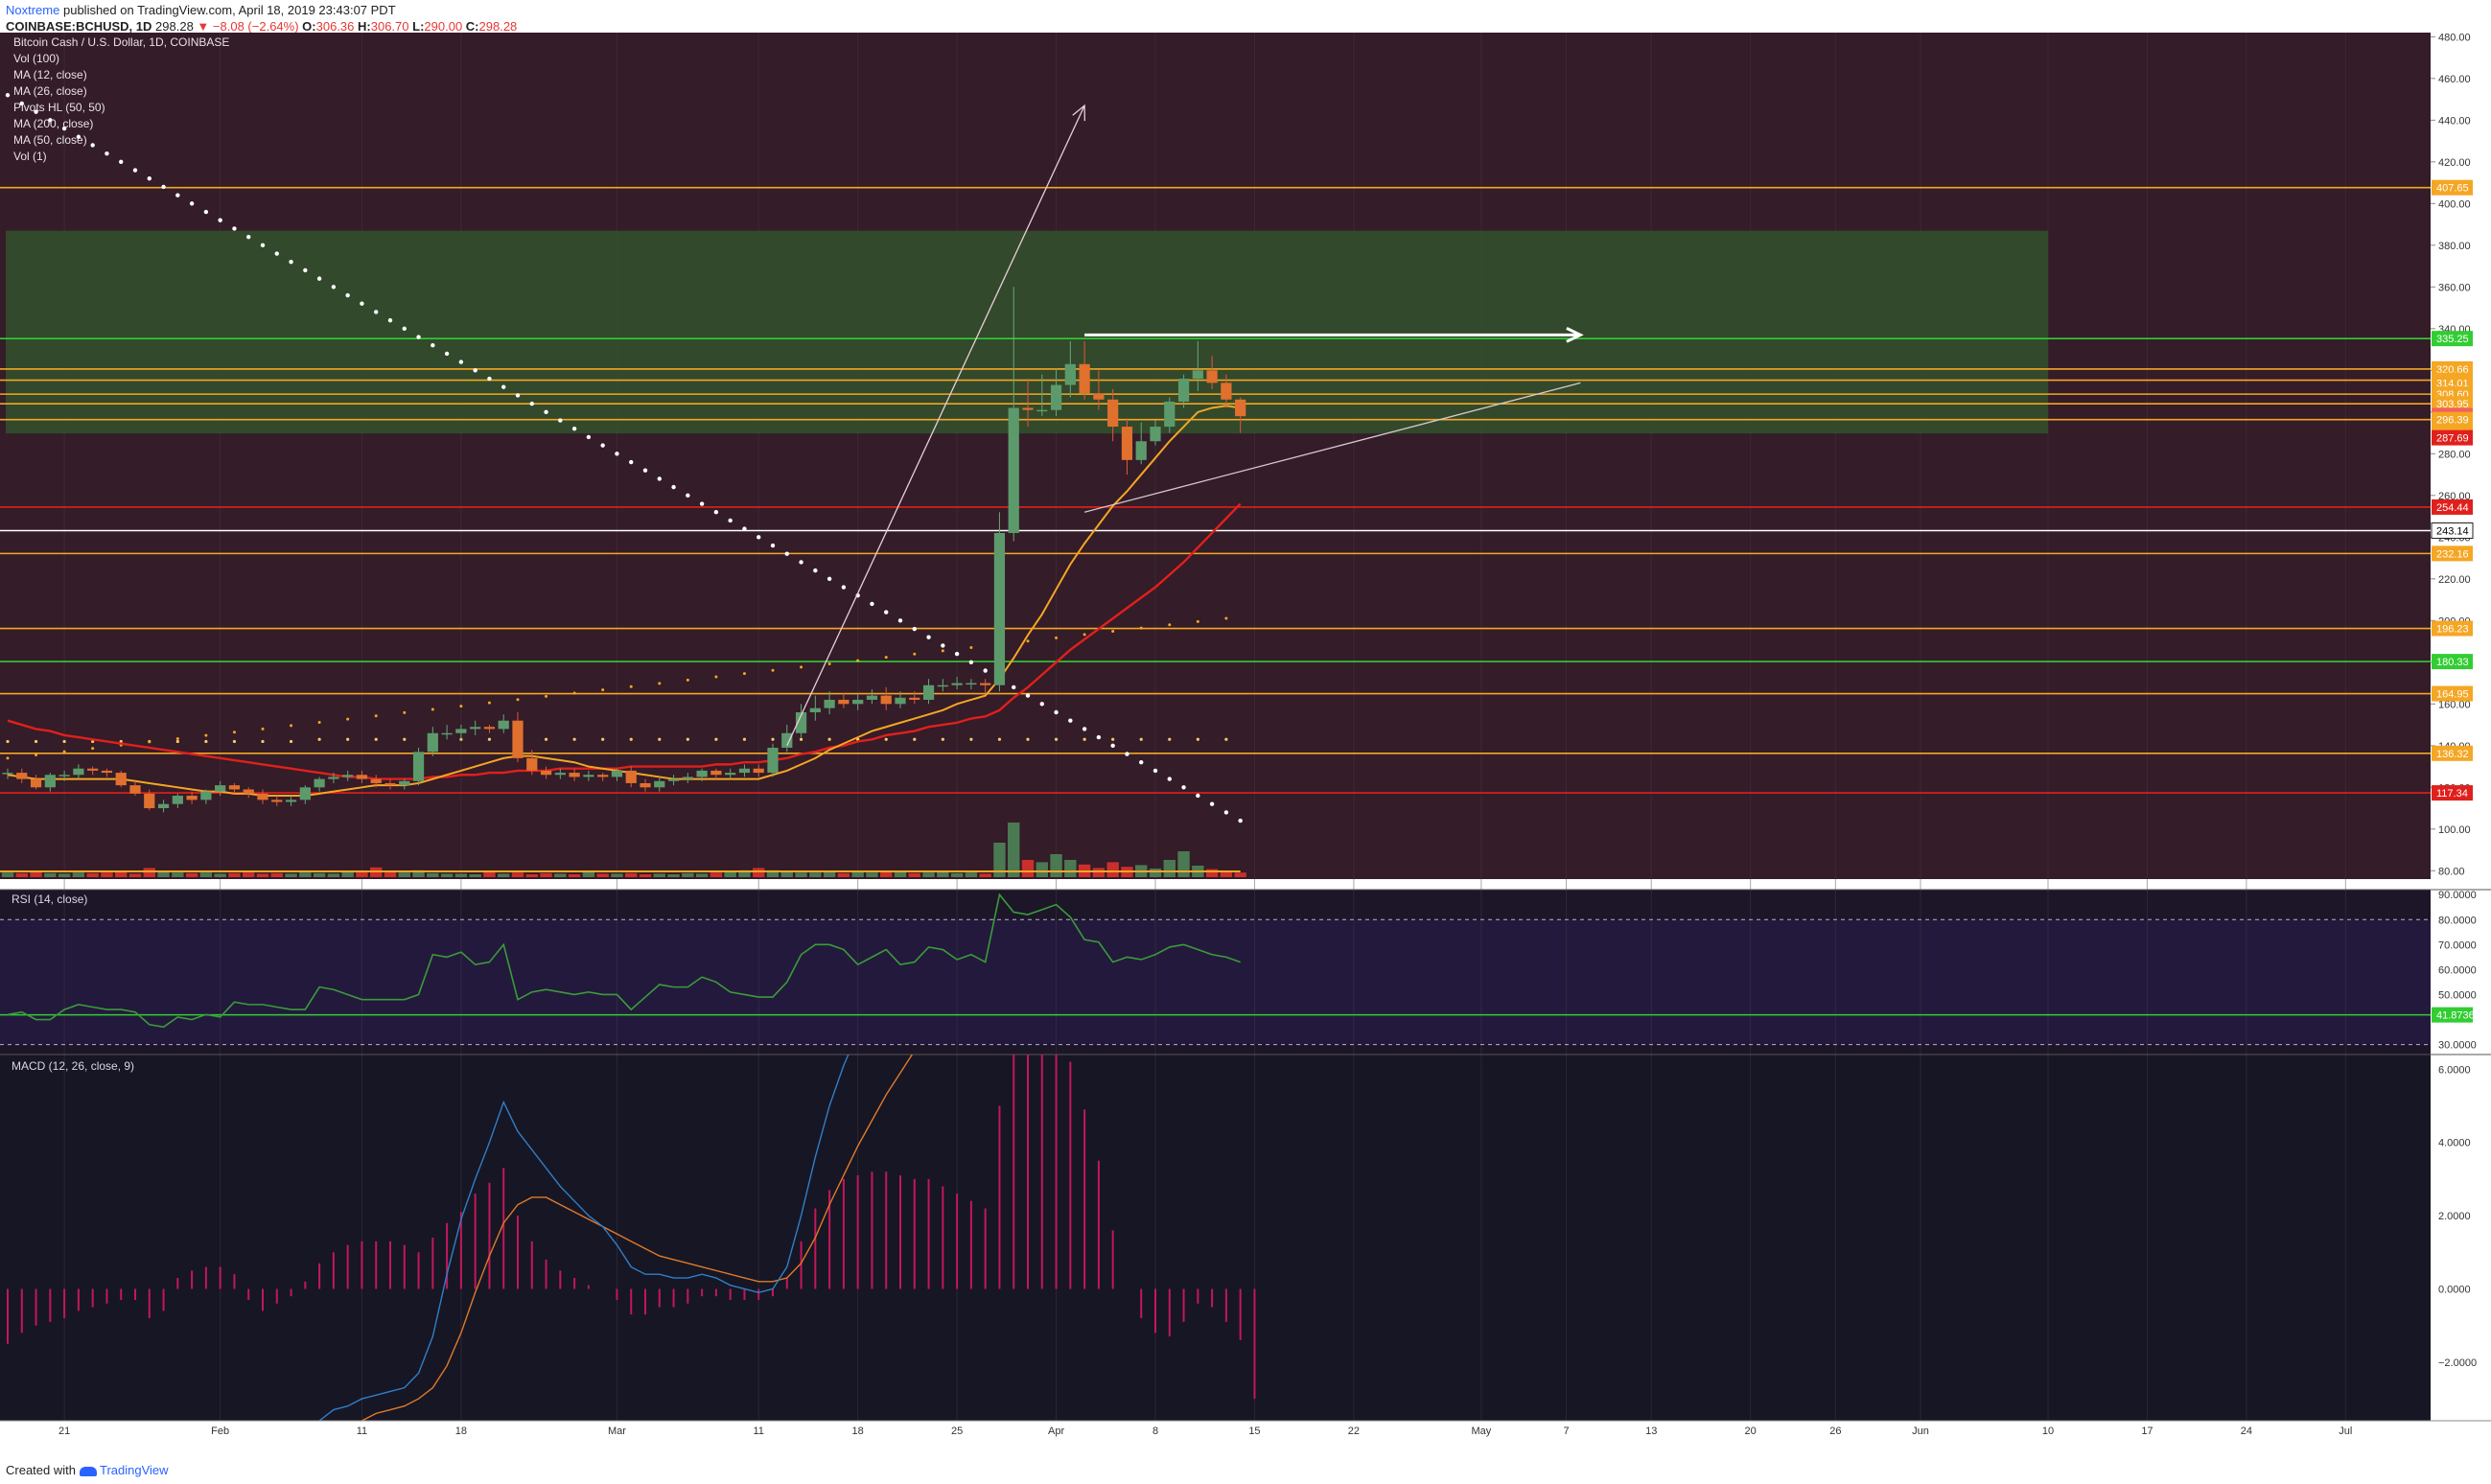  I want to click on macd-axis-label: −2.0000, so click(2457, 1363).